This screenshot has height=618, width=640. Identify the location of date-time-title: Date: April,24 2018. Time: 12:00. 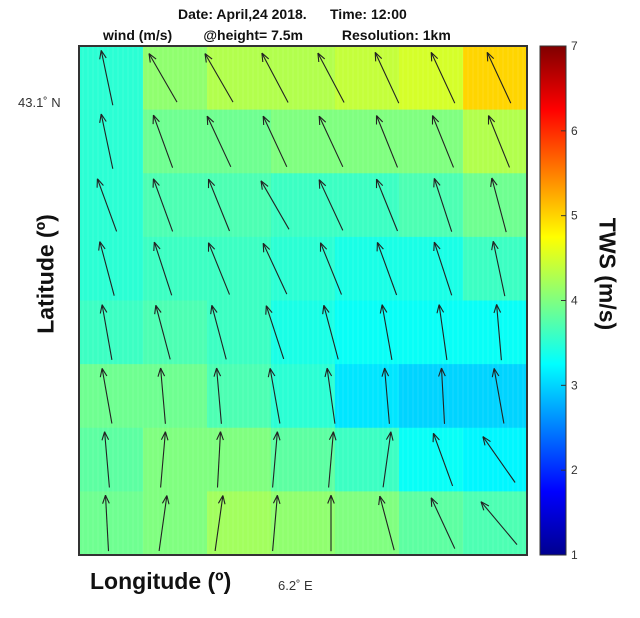
(292, 14).